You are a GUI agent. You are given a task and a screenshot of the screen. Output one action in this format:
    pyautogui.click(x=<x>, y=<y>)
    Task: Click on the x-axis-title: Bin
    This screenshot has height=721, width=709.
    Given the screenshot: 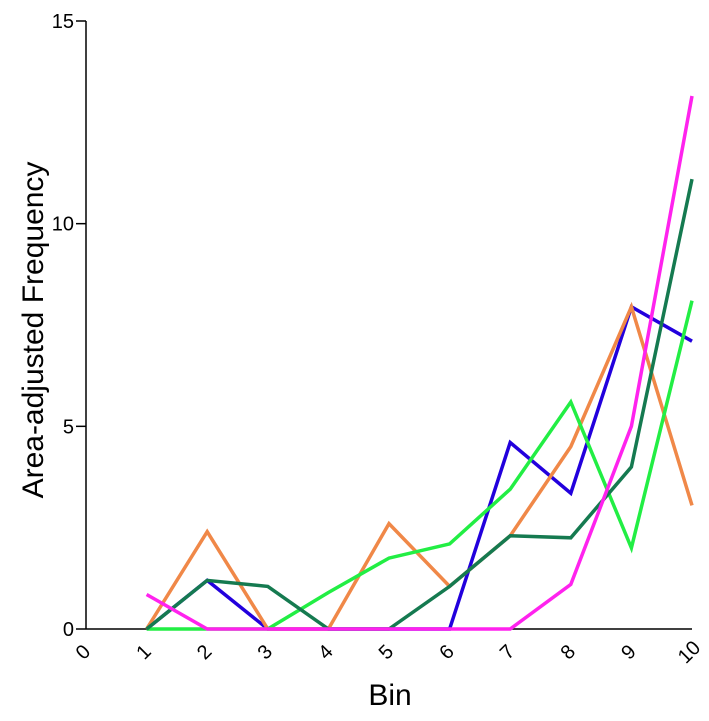 What is the action you would take?
    pyautogui.click(x=389, y=695)
    